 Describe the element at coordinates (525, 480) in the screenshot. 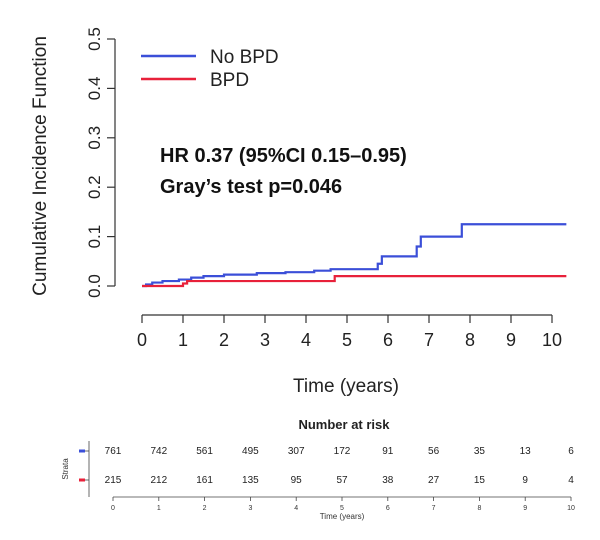

I see `risk-cell: 9` at that location.